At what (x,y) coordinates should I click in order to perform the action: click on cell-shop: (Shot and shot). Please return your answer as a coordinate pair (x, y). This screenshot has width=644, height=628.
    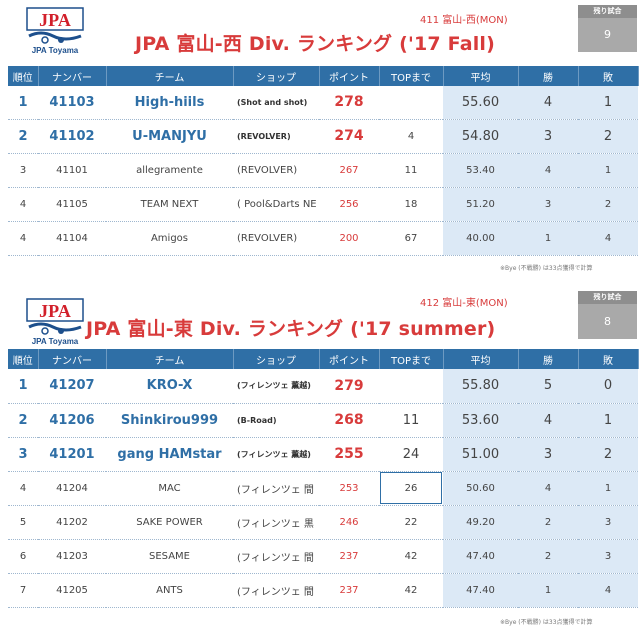
    Looking at the image, I should click on (276, 103).